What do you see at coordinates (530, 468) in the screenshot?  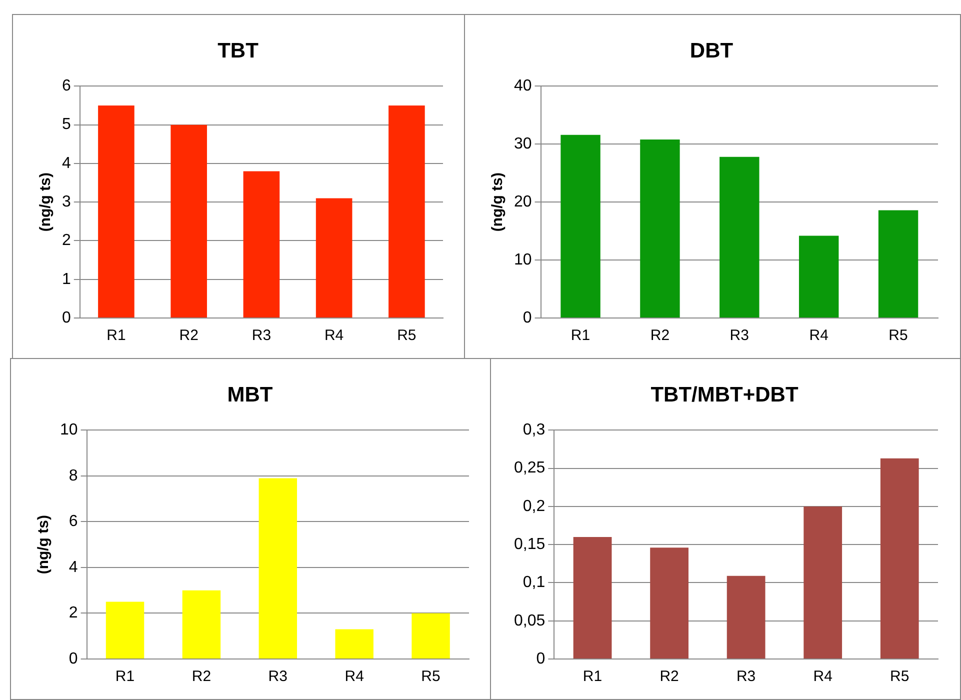 I see `y-tick-label: 0,25` at bounding box center [530, 468].